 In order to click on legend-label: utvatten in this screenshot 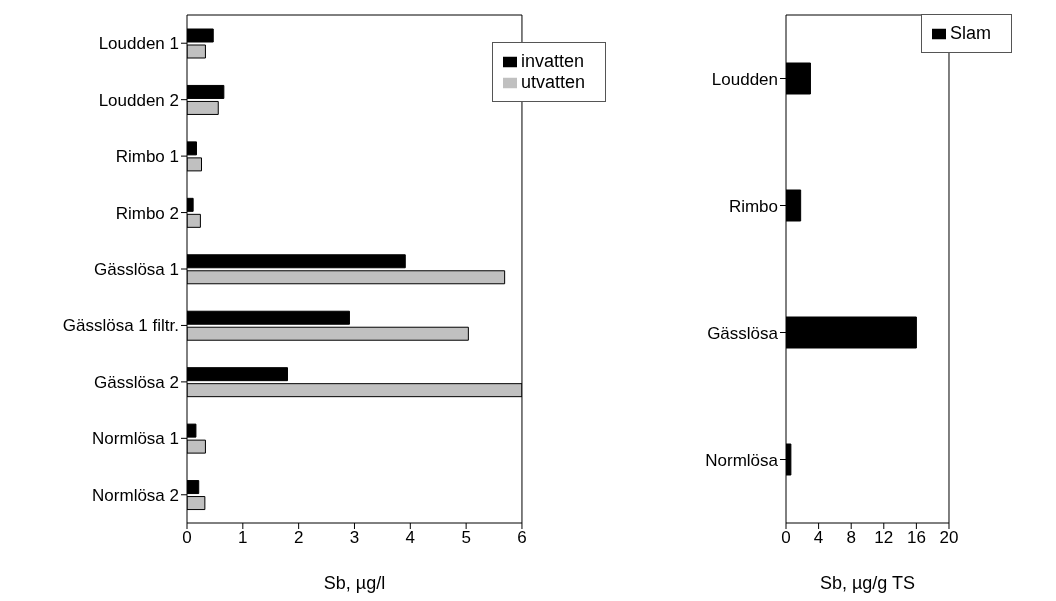, I will do `click(552, 82)`.